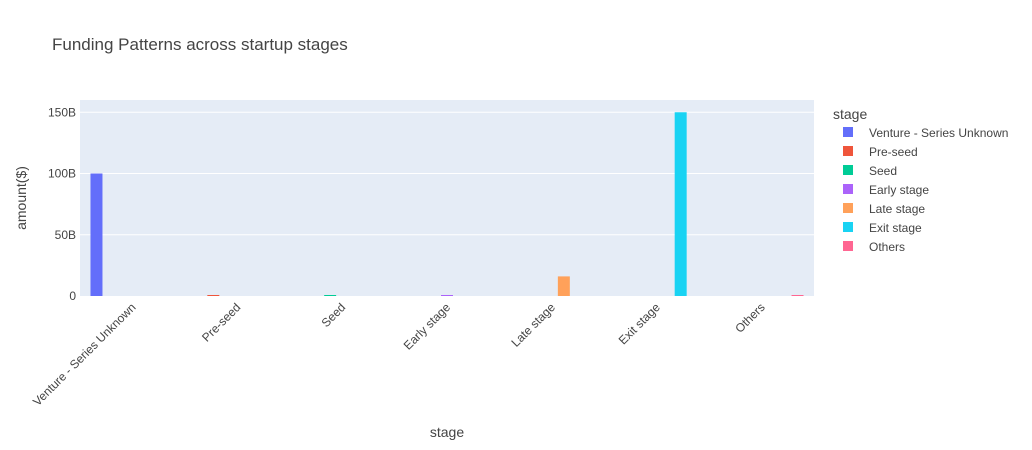  What do you see at coordinates (62, 174) in the screenshot?
I see `y-tick-label: 100B` at bounding box center [62, 174].